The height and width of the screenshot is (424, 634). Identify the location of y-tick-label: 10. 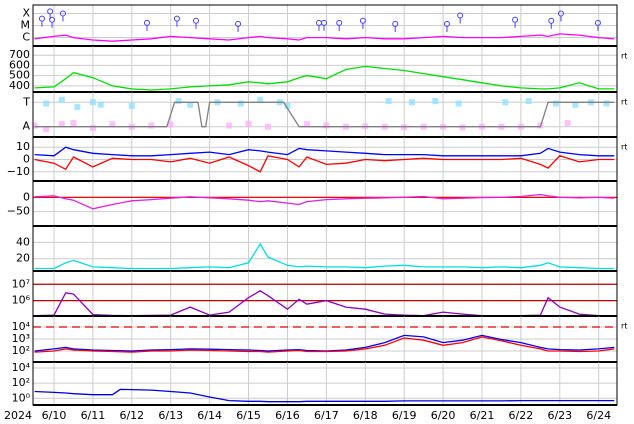
(23, 146).